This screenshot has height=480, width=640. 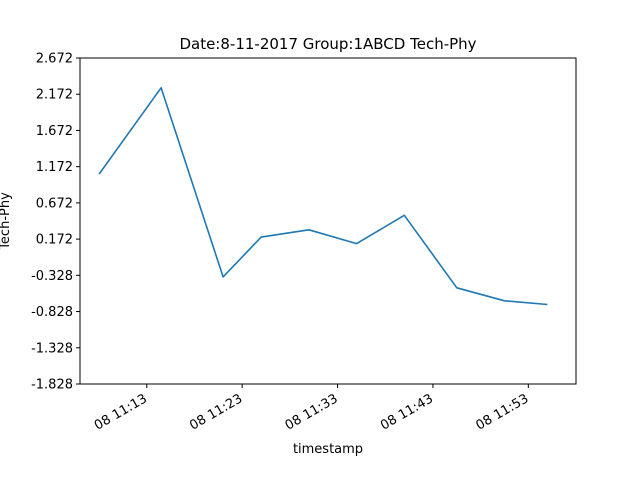 What do you see at coordinates (52, 312) in the screenshot?
I see `y-tick-label: -0.828` at bounding box center [52, 312].